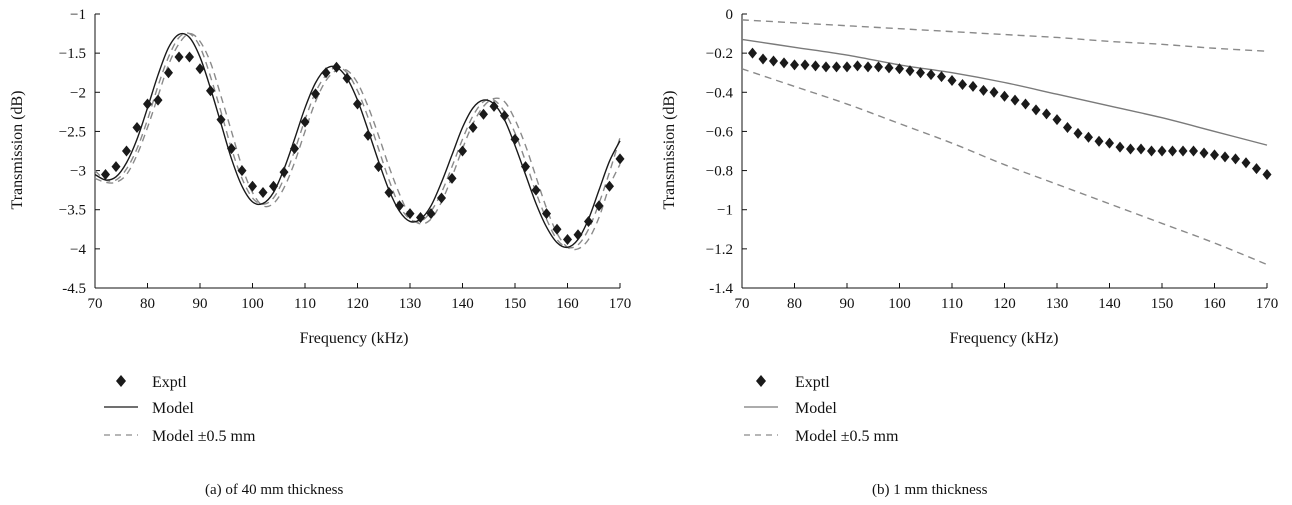  Describe the element at coordinates (669, 150) in the screenshot. I see `y-axis-label-b: Transmission (dB)` at that location.